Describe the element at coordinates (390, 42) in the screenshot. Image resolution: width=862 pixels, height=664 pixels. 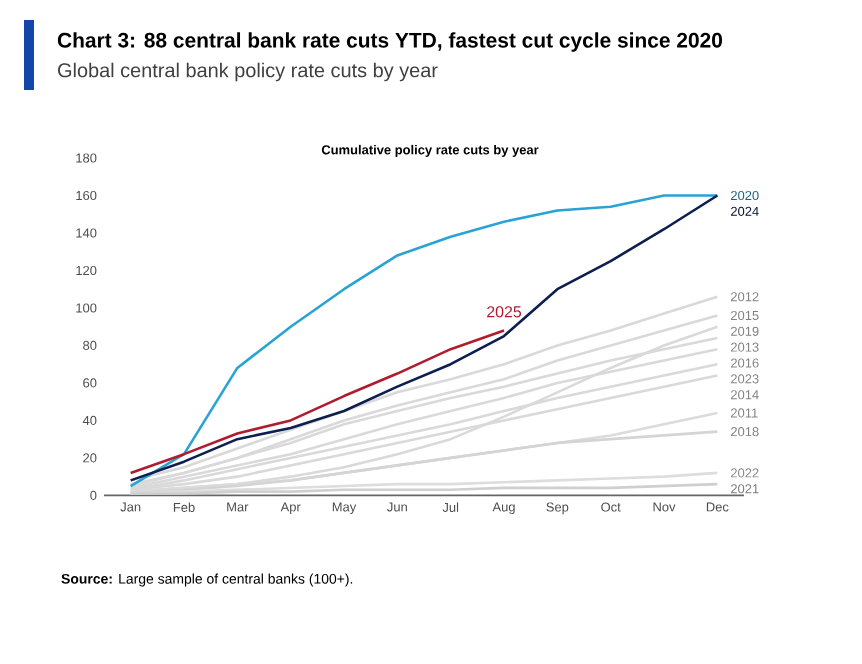
I see `chart-title: Chart 3: 88 central bank rate cuts YTD, fastest cut cycle since 2020` at that location.